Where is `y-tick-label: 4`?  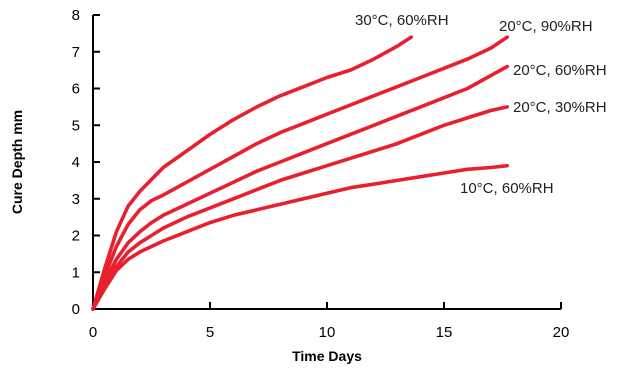 y-tick-label: 4 is located at coordinates (76, 162).